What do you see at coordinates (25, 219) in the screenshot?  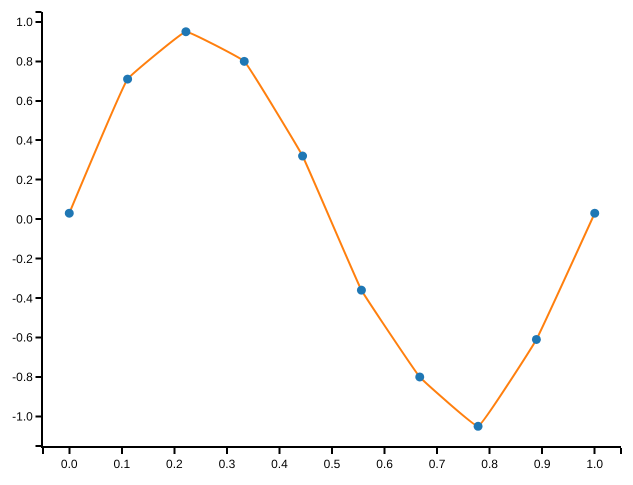 I see `y-tick-label: 0.0` at bounding box center [25, 219].